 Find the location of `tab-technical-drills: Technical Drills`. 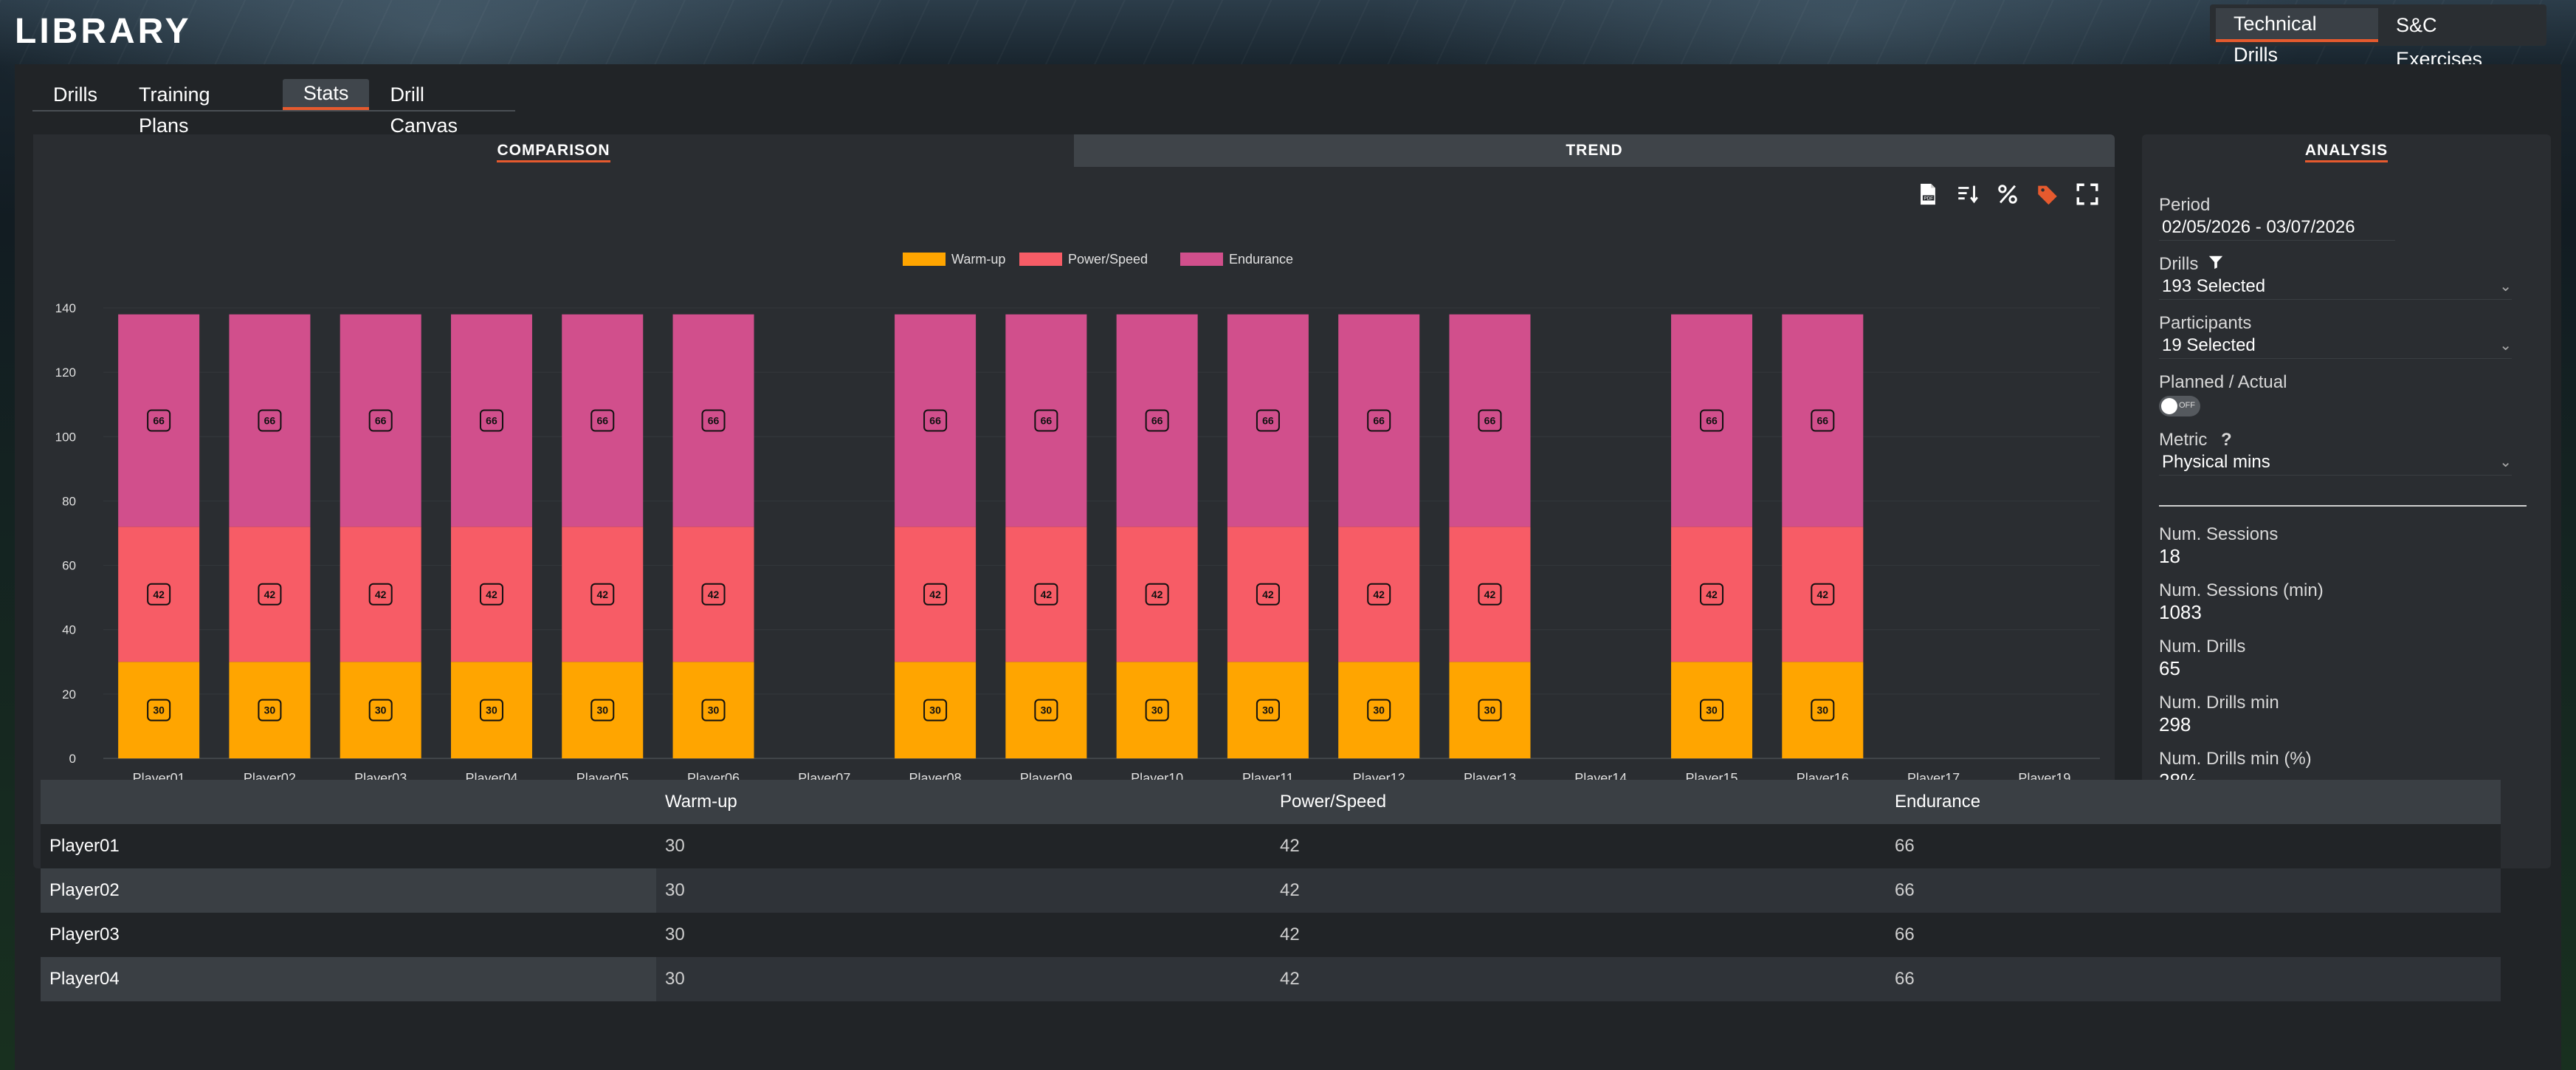

tab-technical-drills: Technical Drills is located at coordinates (2297, 37).